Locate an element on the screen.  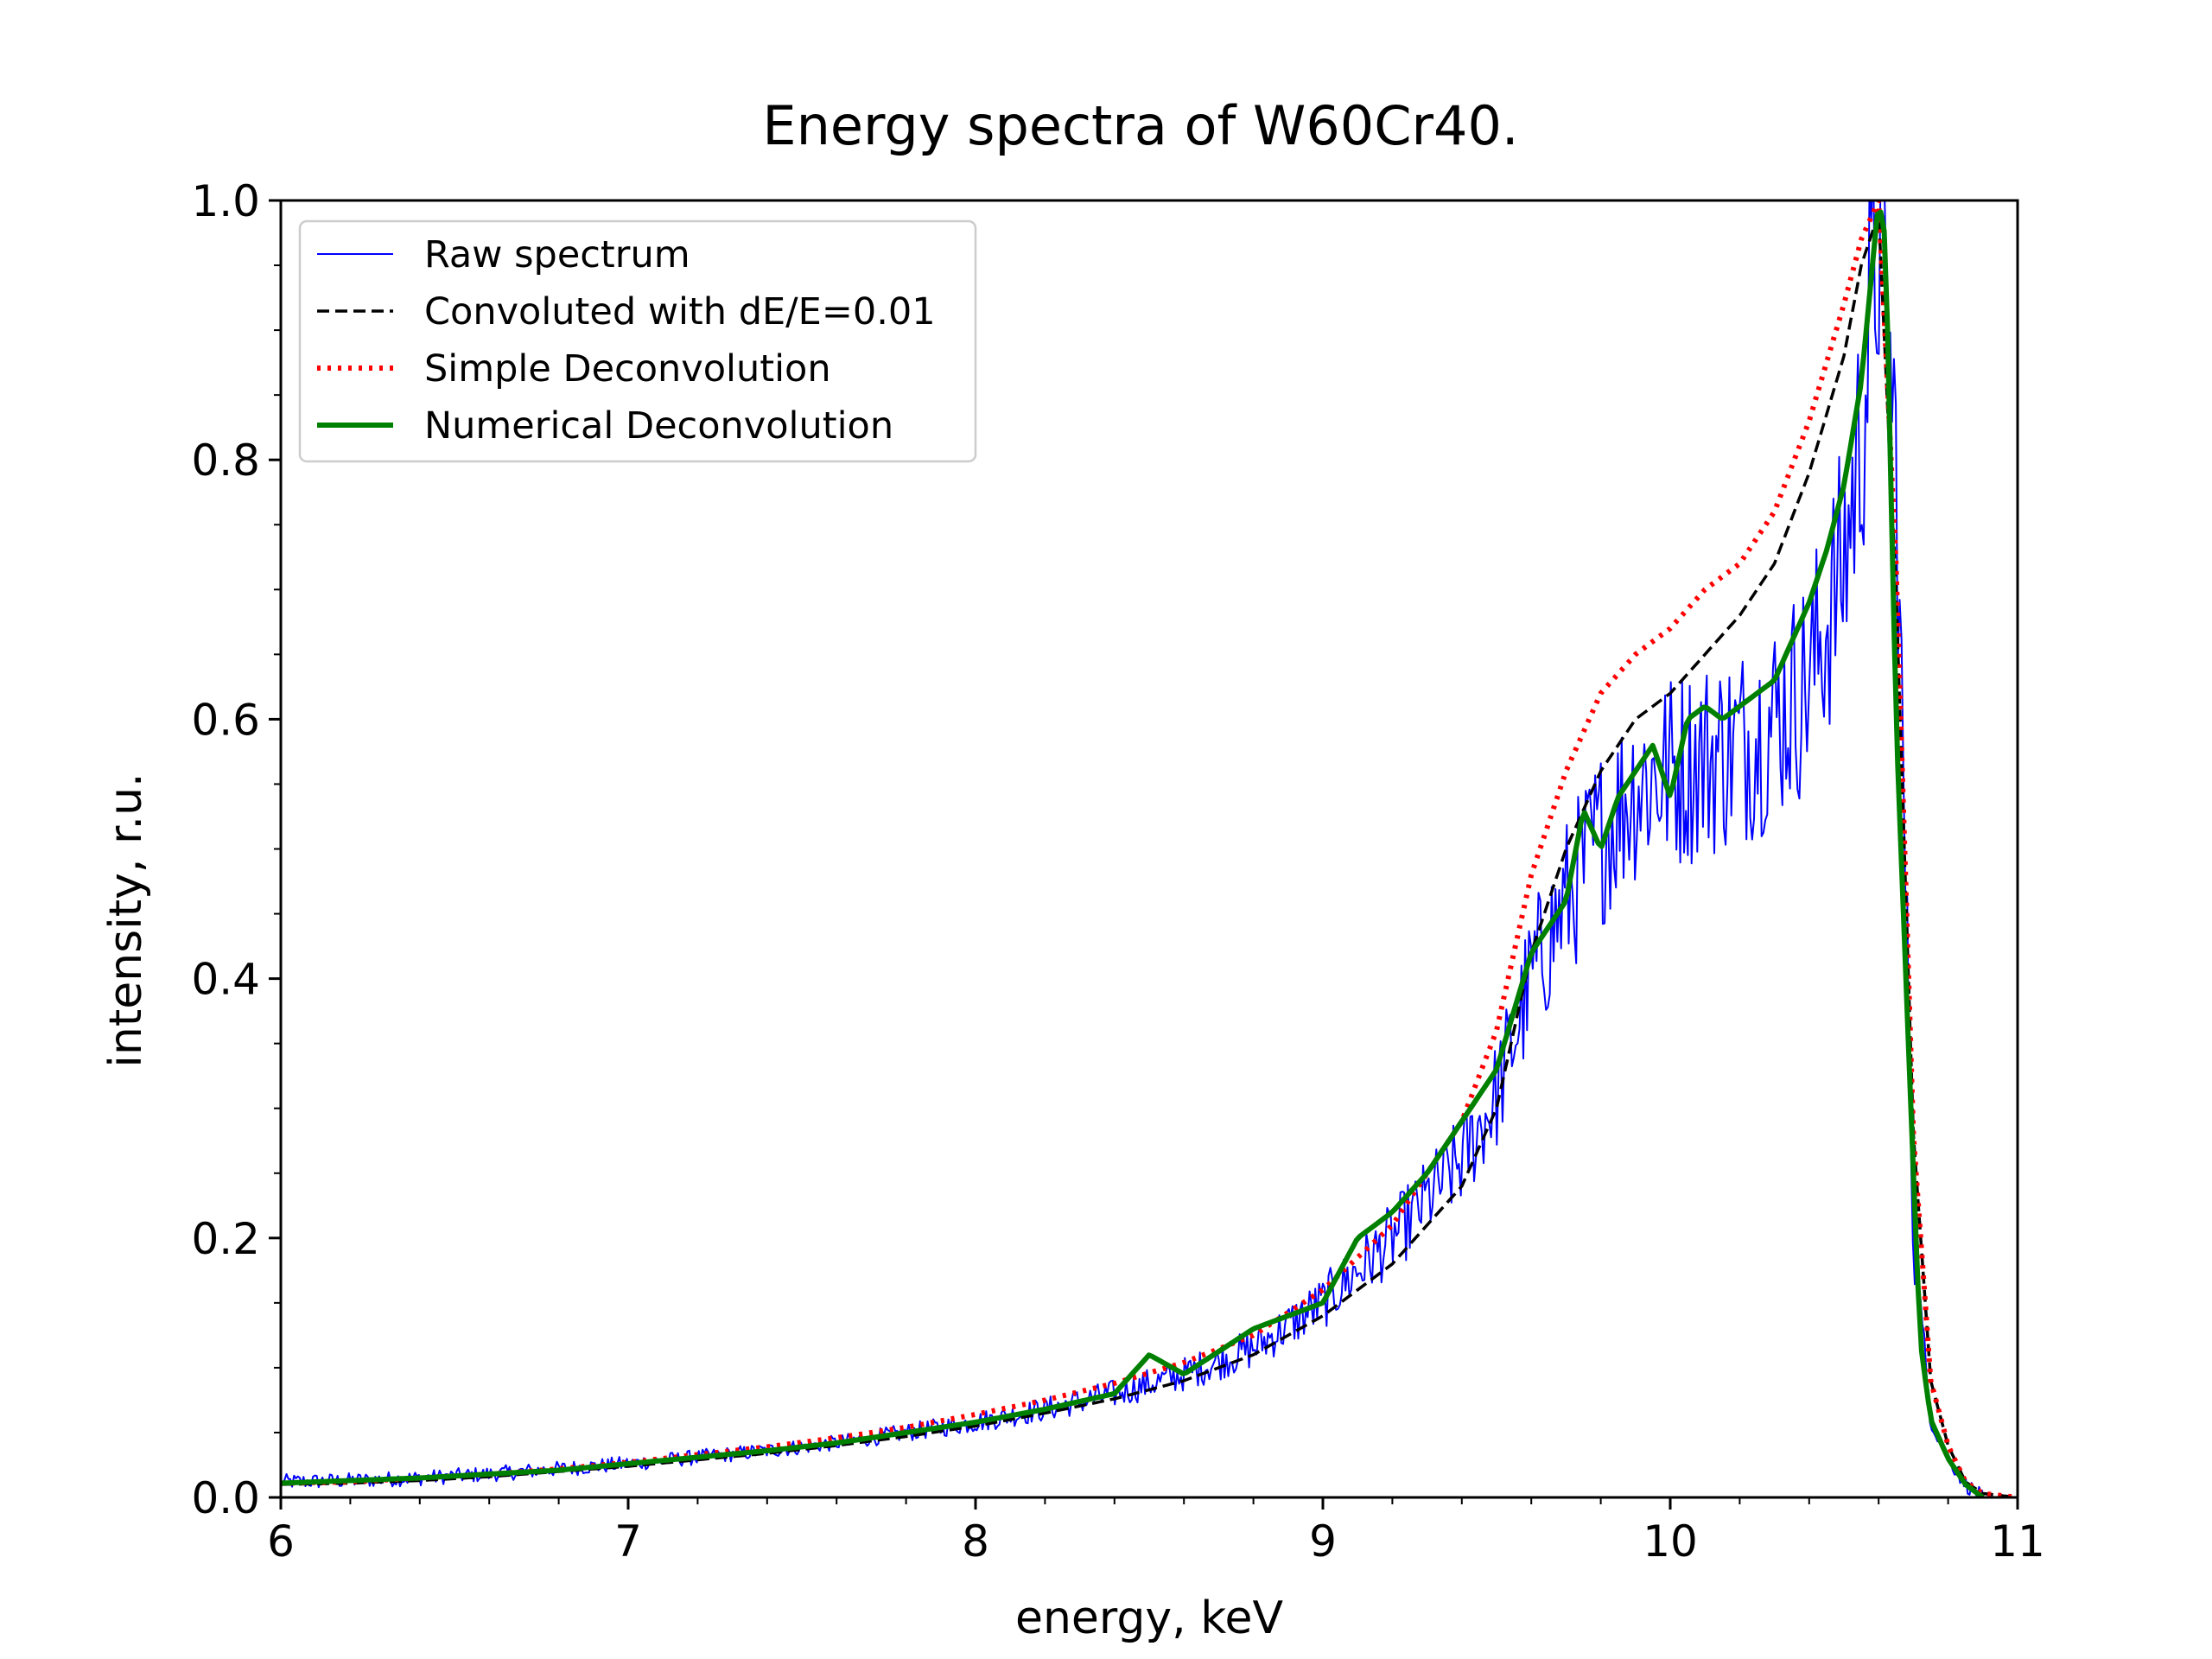
y-axis-label: intensity, r.u. is located at coordinates (126, 919).